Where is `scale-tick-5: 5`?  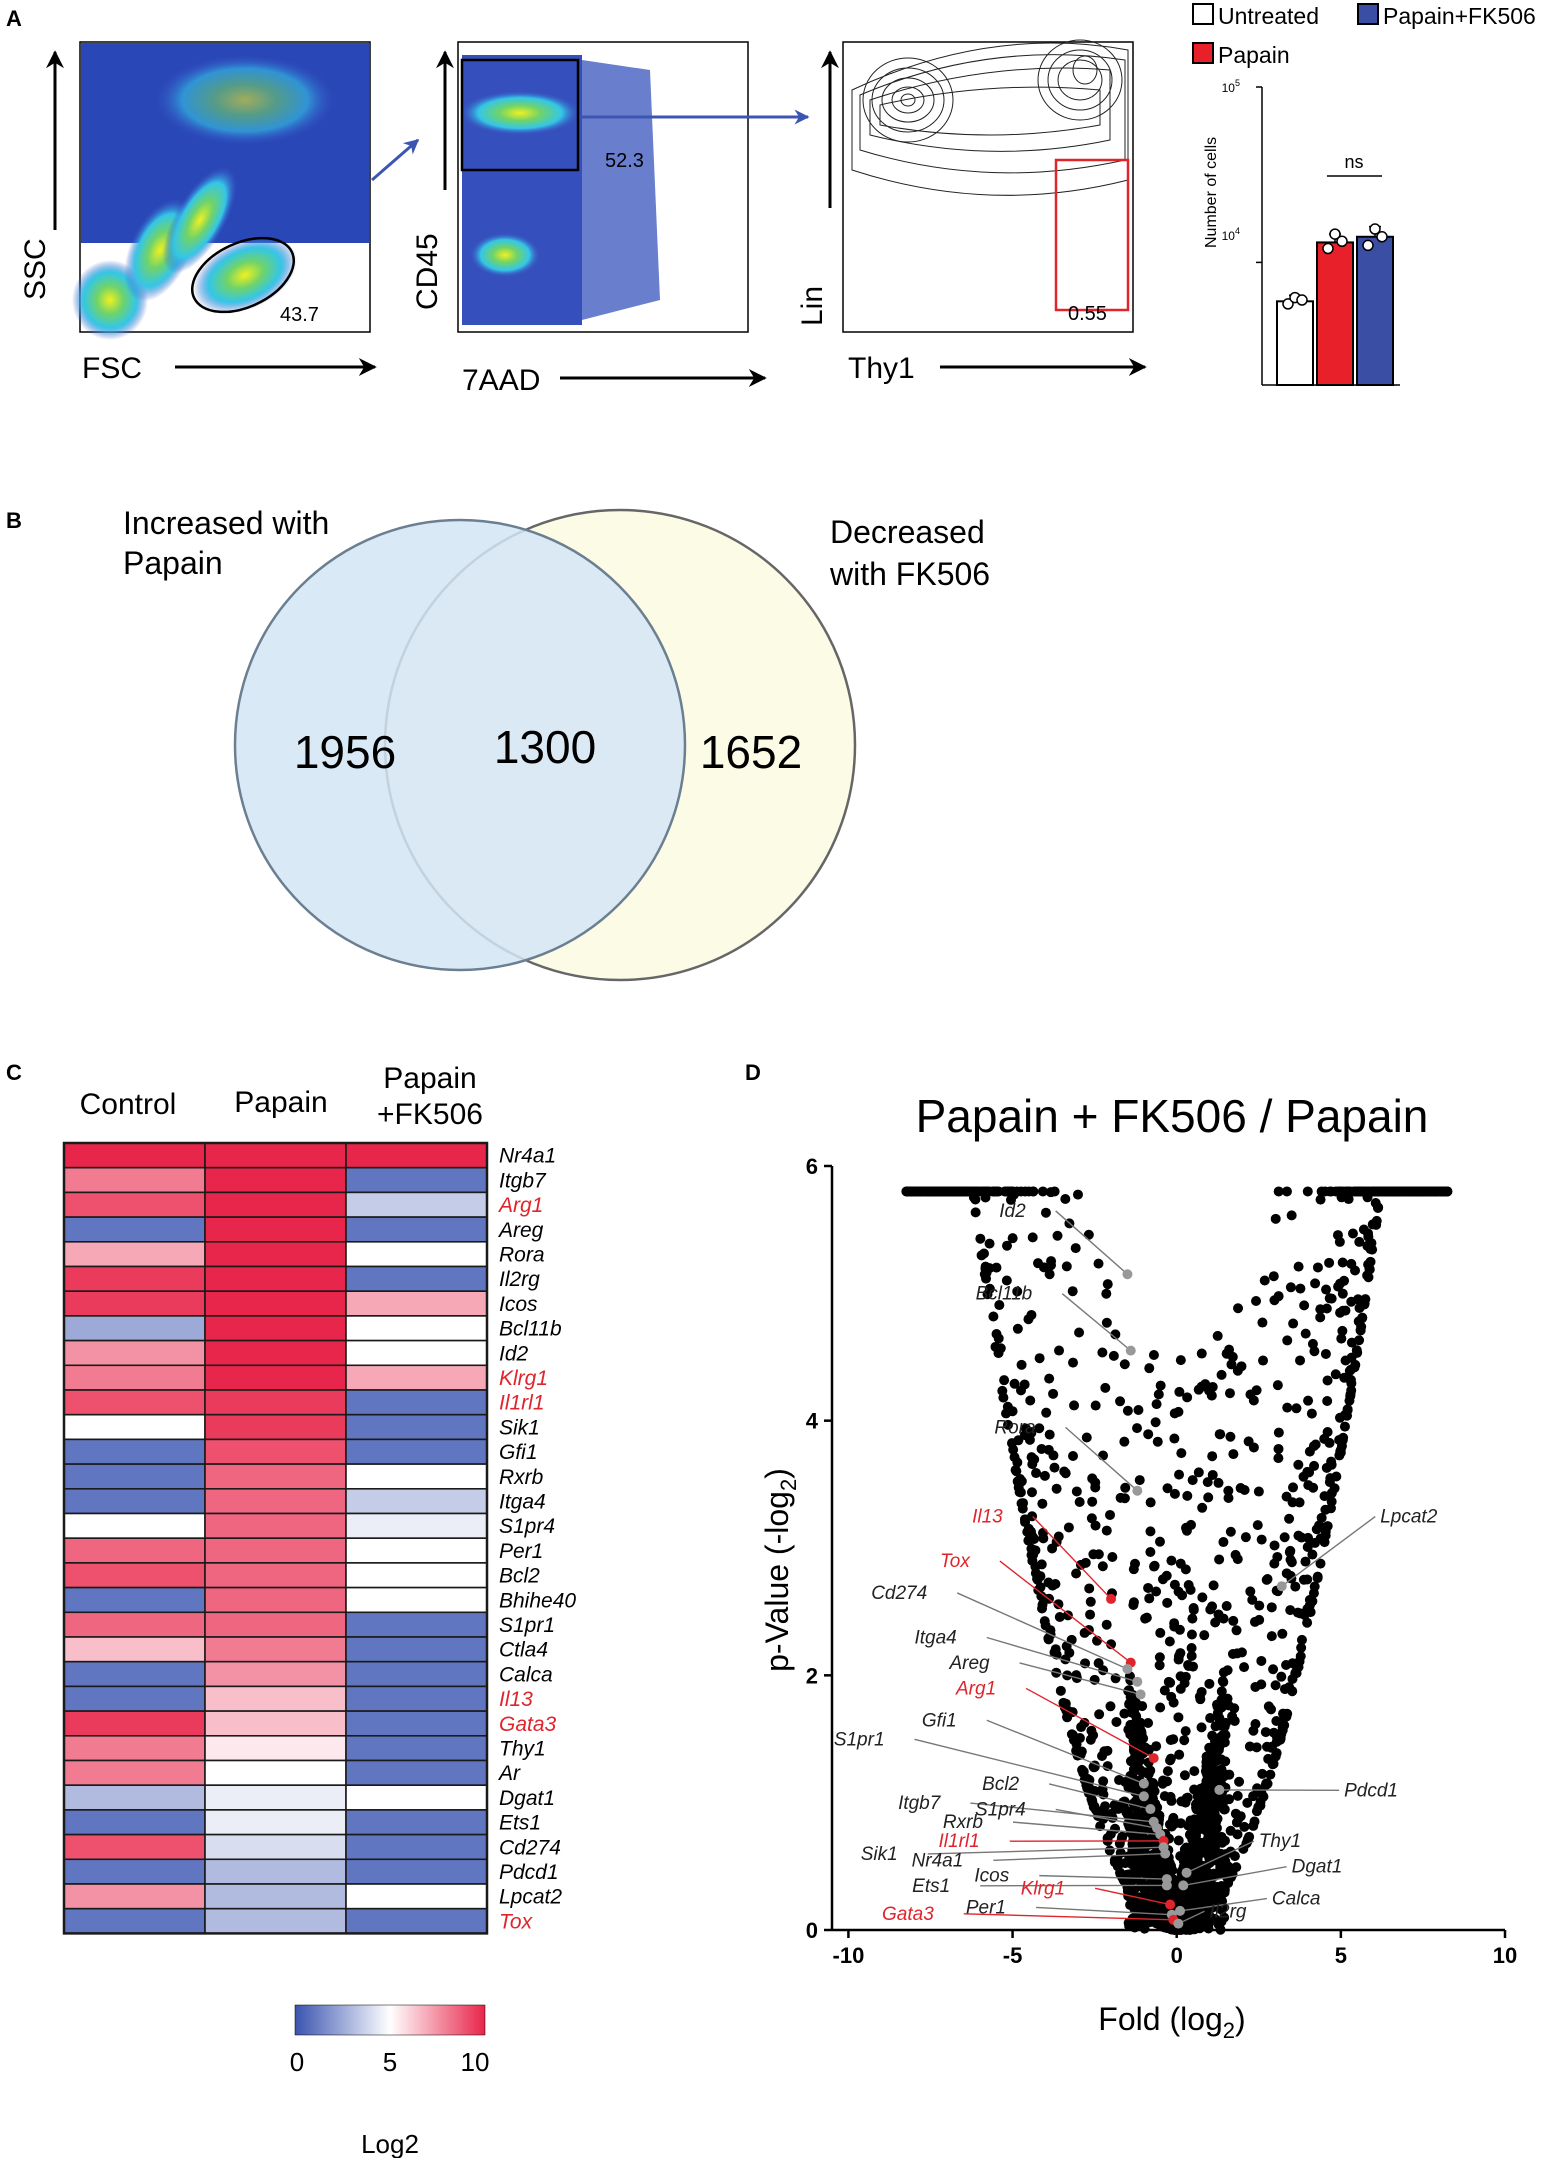
scale-tick-5: 5 is located at coordinates (390, 2062).